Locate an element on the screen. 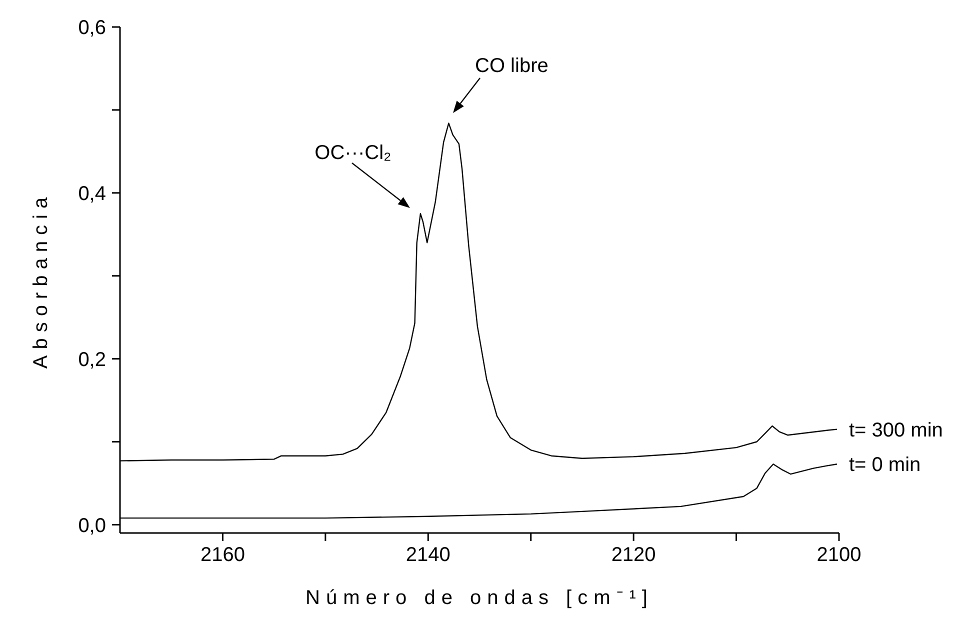  x-tick-label: 2100 is located at coordinates (839, 555).